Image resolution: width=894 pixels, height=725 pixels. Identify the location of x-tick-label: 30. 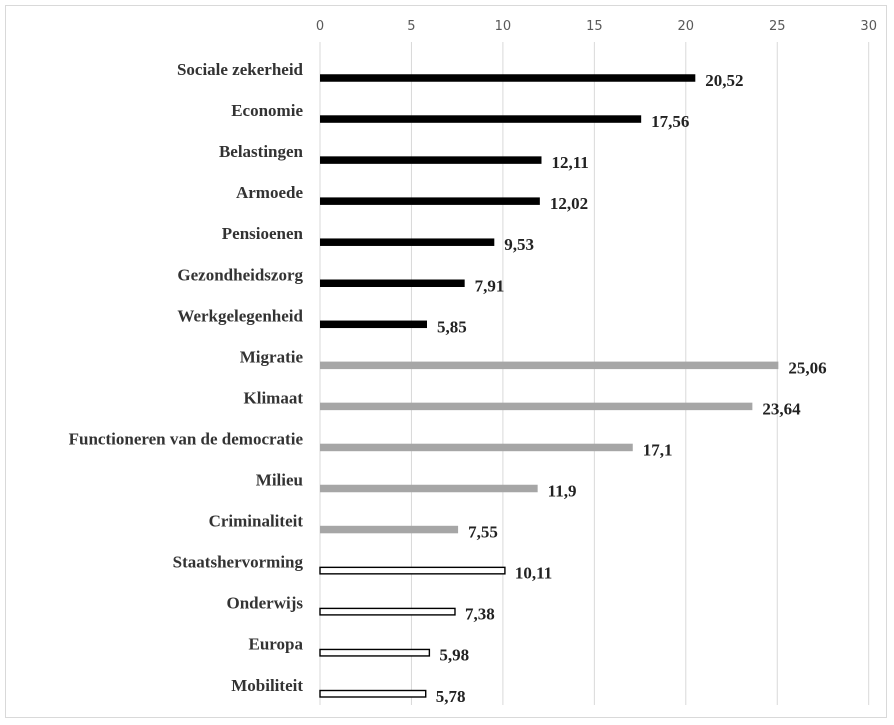
(868, 26).